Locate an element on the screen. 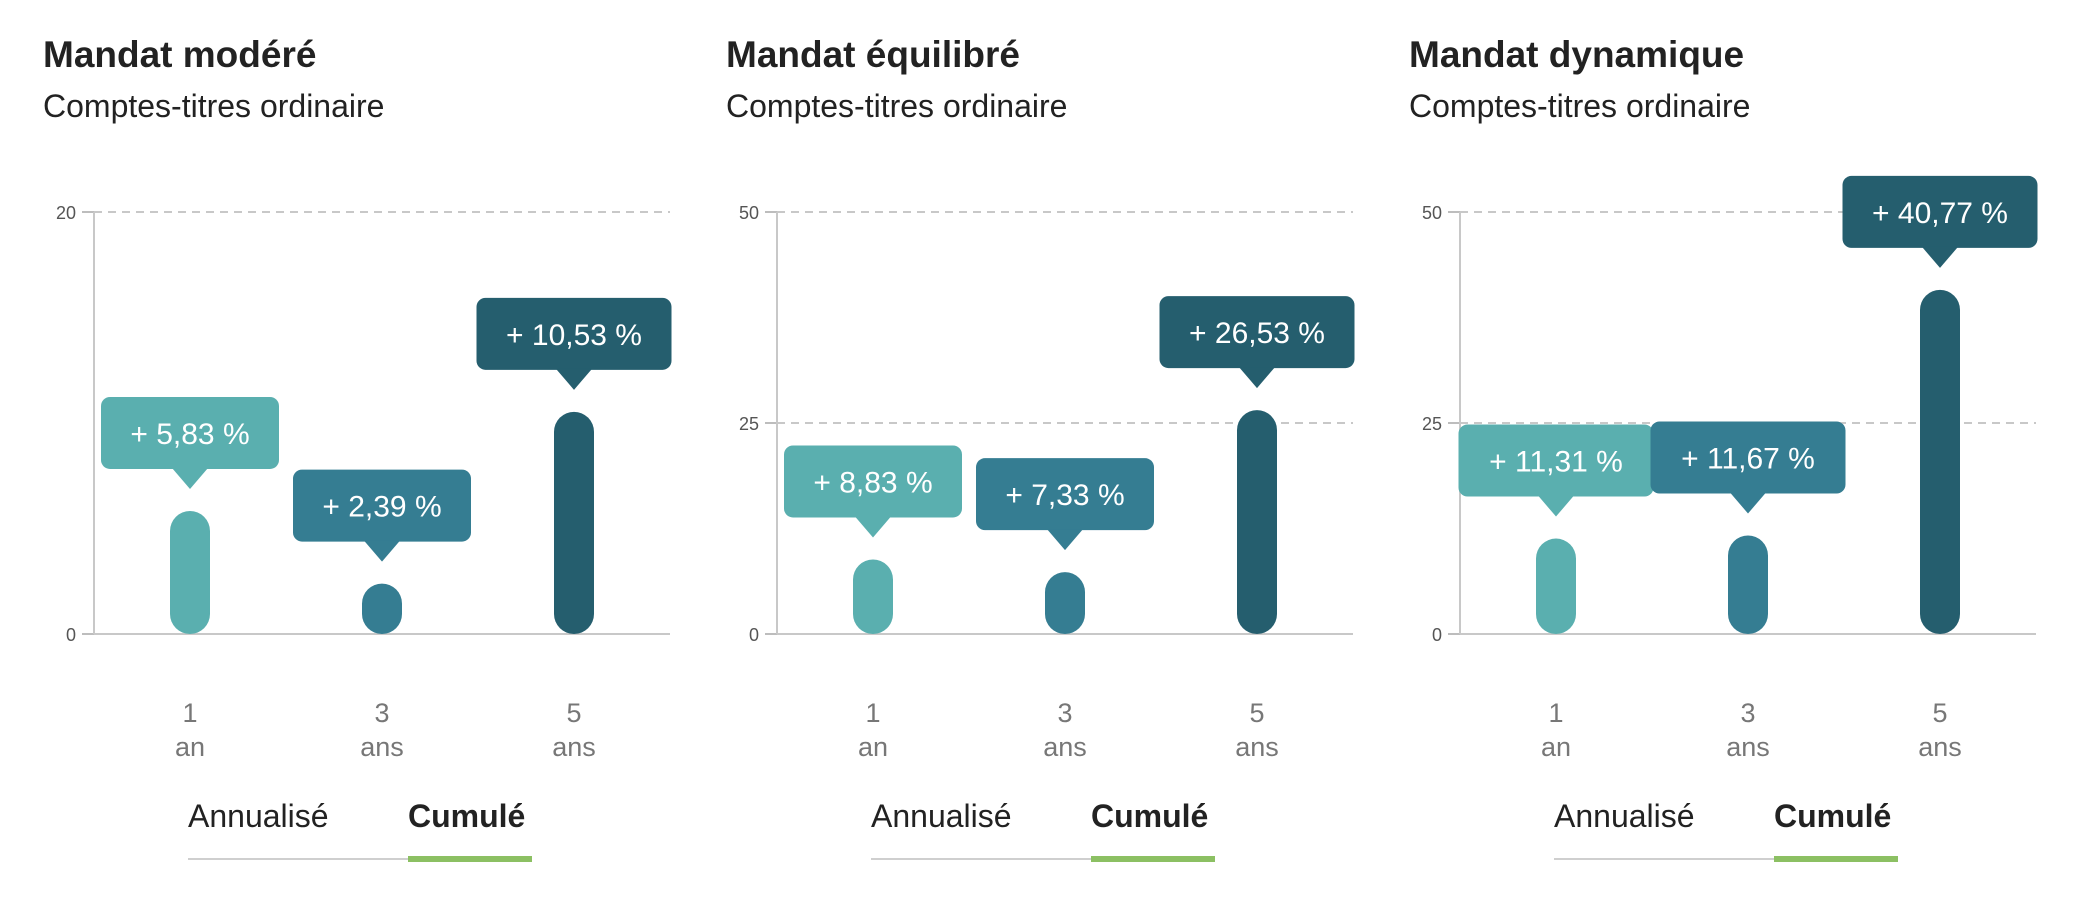 This screenshot has width=2080, height=920. data-label: + 11,31 % is located at coordinates (1556, 462).